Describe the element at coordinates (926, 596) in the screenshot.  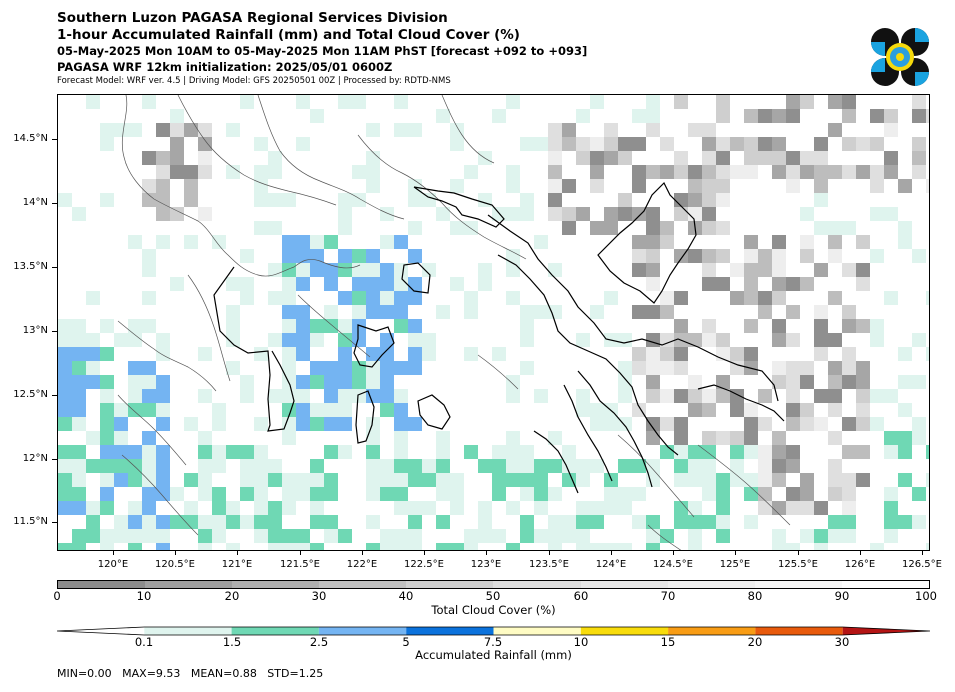
I see `cloud-tick-label: 100` at that location.